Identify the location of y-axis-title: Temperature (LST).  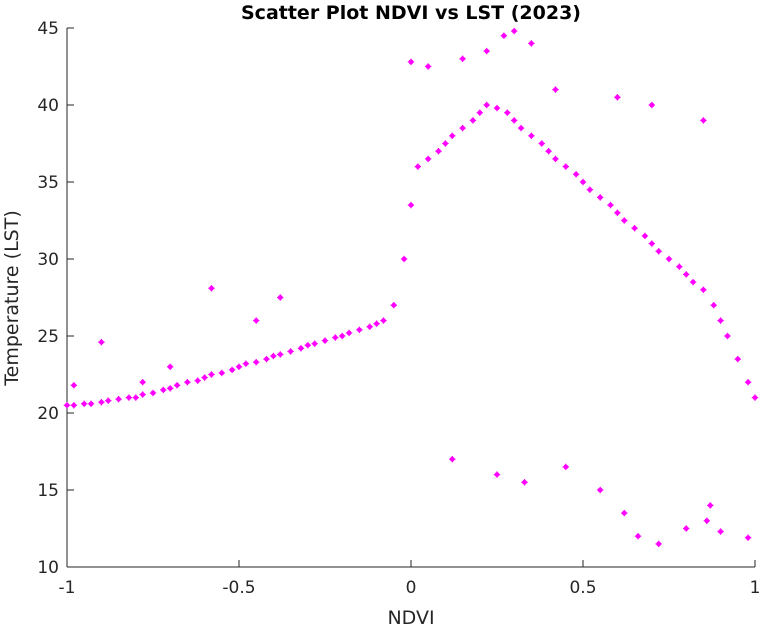
(12, 298).